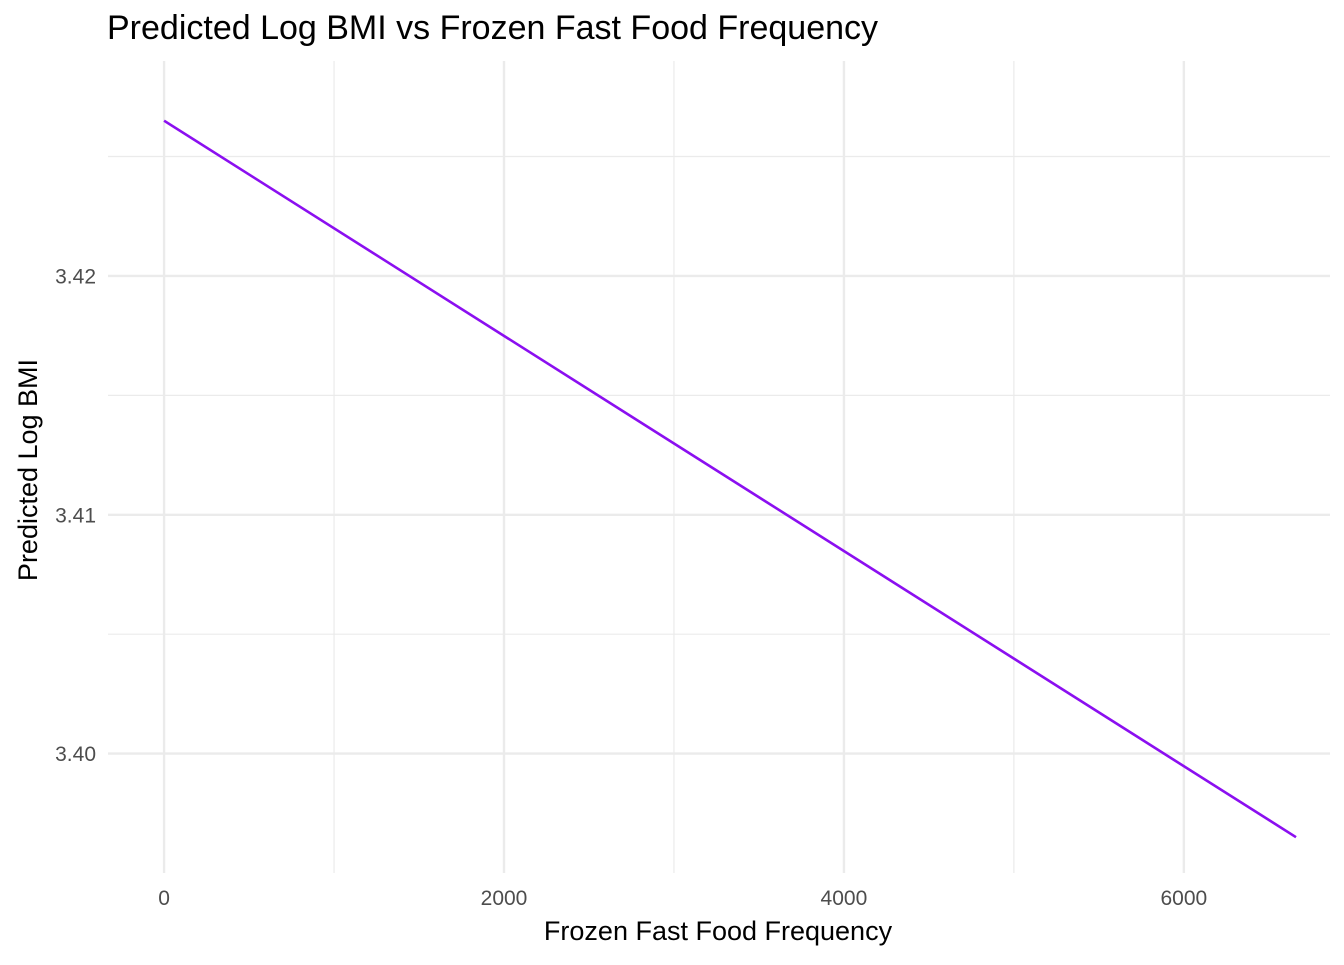  Describe the element at coordinates (75, 754) in the screenshot. I see `y-tick-label: 3.40` at that location.